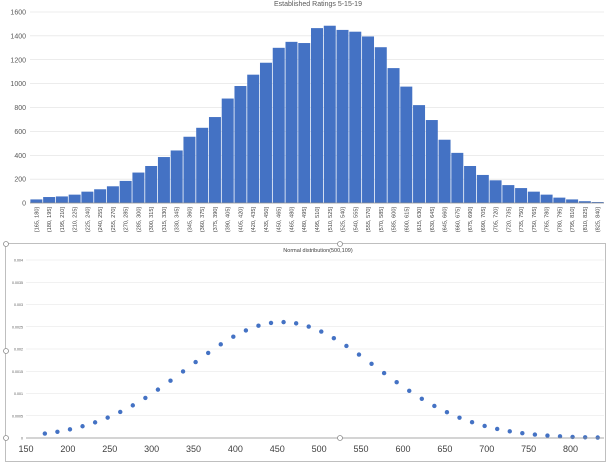 The image size is (610, 467). What do you see at coordinates (20, 156) in the screenshot?
I see `histogram-y-tick-label: 400` at bounding box center [20, 156].